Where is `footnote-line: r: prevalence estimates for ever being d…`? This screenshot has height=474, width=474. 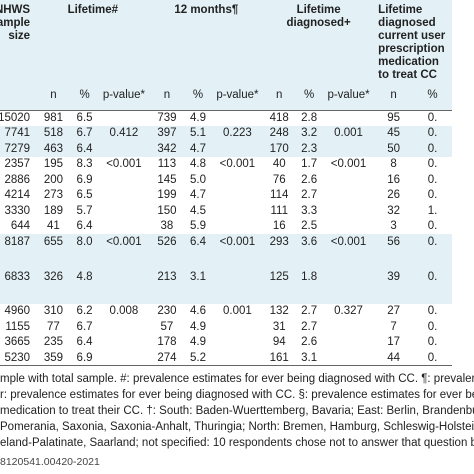 footnote-line: r: prevalence estimates for ever being d… is located at coordinates (237, 395).